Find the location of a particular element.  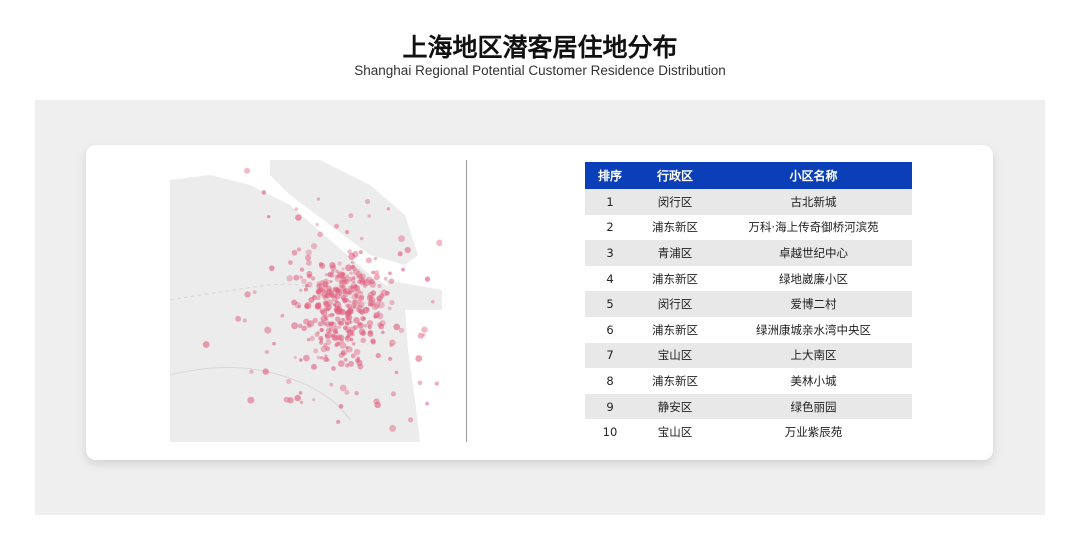

cell-community: 上大南区 is located at coordinates (813, 355).